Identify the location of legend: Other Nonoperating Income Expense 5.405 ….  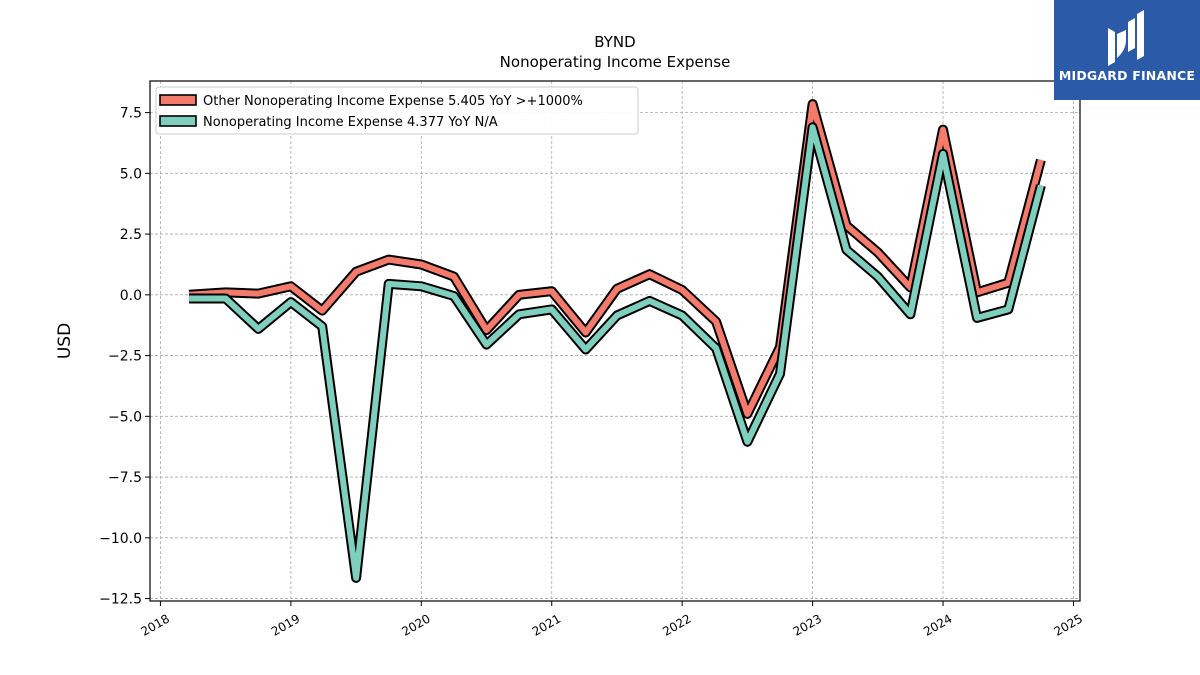
(397, 110).